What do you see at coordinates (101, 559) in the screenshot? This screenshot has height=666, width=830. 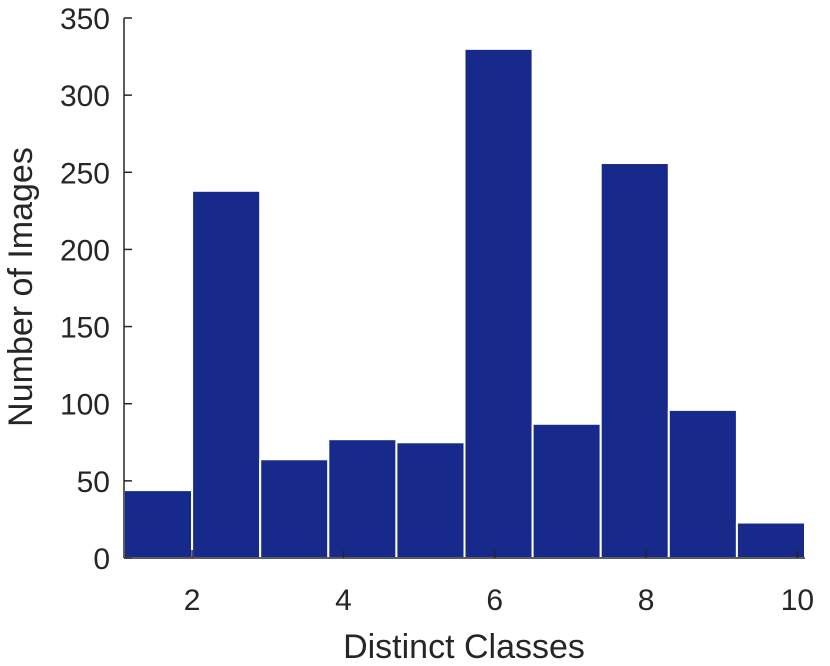 I see `y-tick-label: 0` at bounding box center [101, 559].